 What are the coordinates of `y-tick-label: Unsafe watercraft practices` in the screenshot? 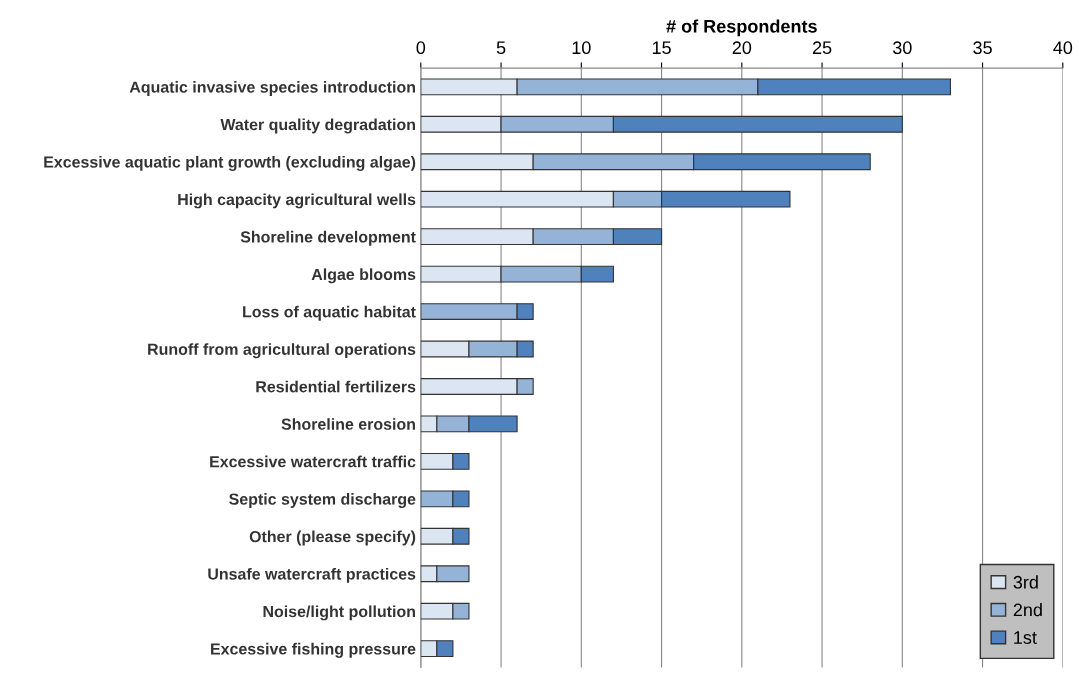 It's located at (312, 575).